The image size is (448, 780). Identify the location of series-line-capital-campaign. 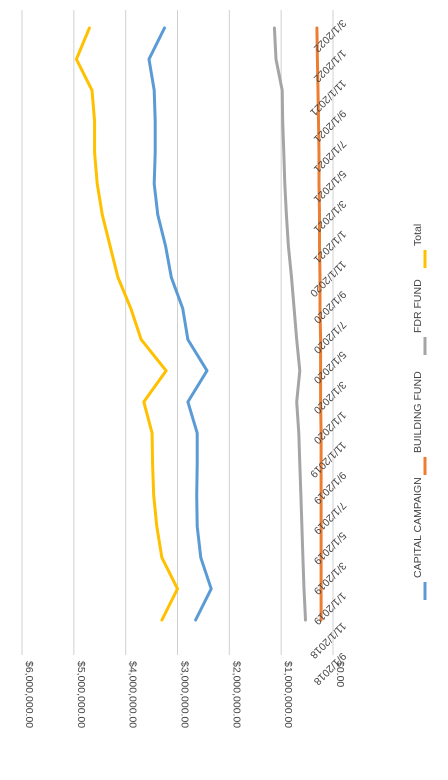
(180, 324).